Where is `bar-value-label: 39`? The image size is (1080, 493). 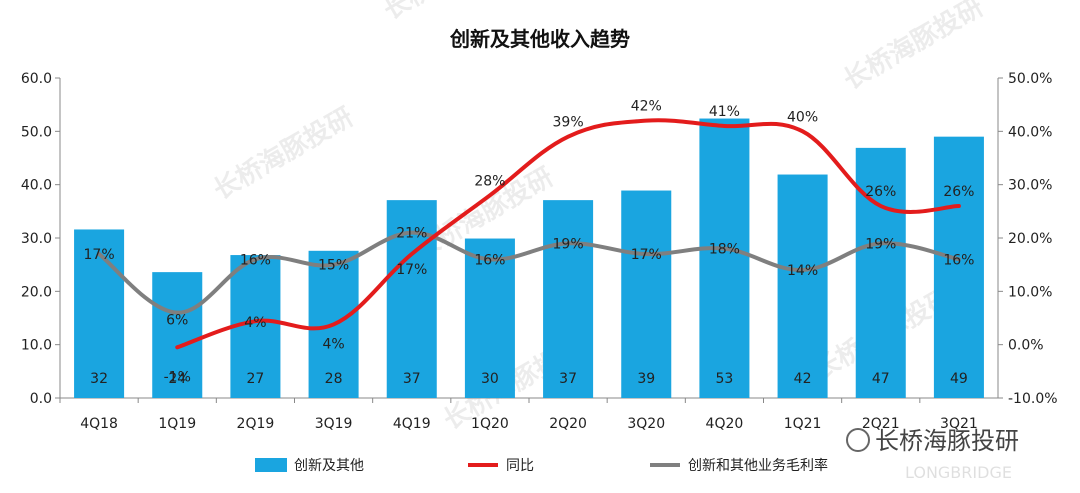 bar-value-label: 39 is located at coordinates (646, 379).